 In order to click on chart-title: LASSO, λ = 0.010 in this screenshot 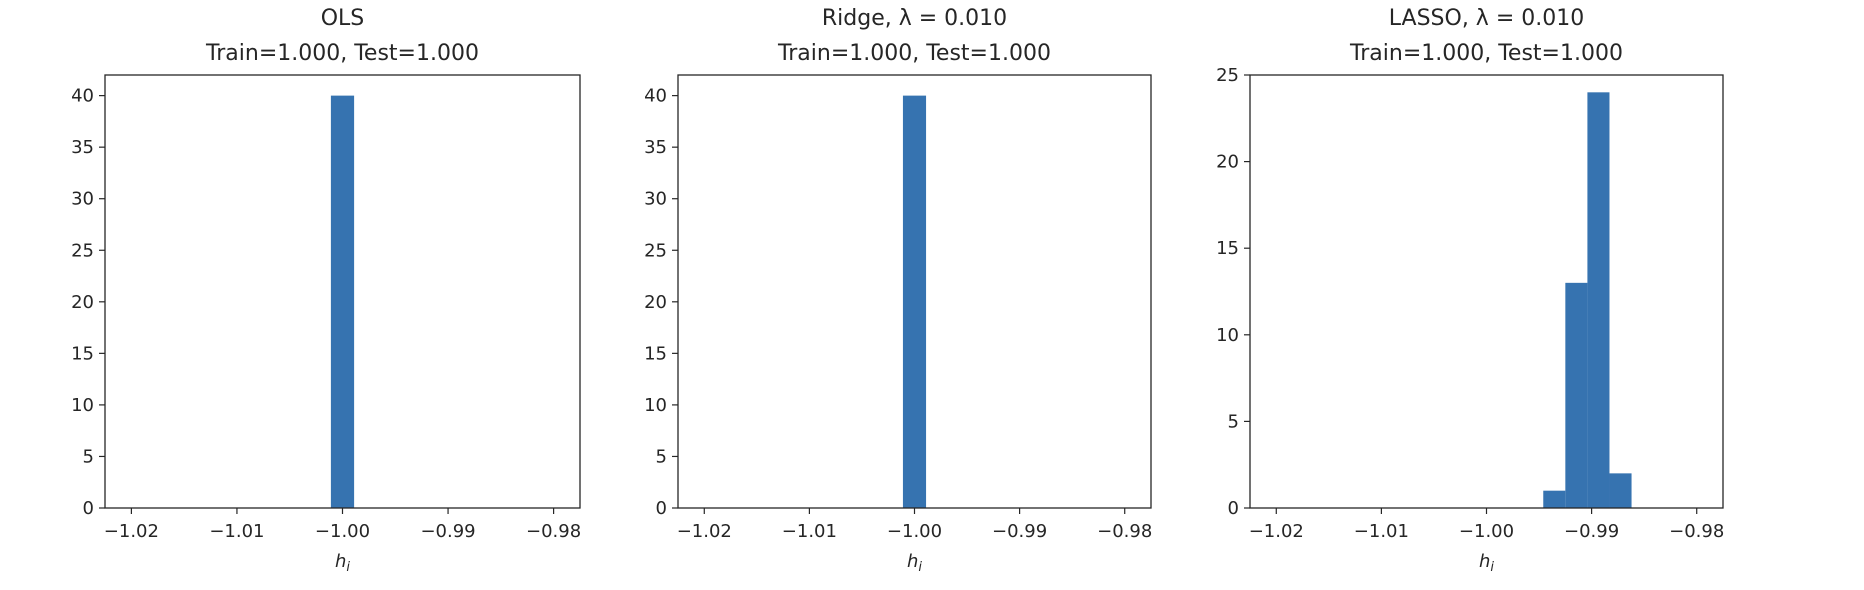, I will do `click(1486, 18)`.